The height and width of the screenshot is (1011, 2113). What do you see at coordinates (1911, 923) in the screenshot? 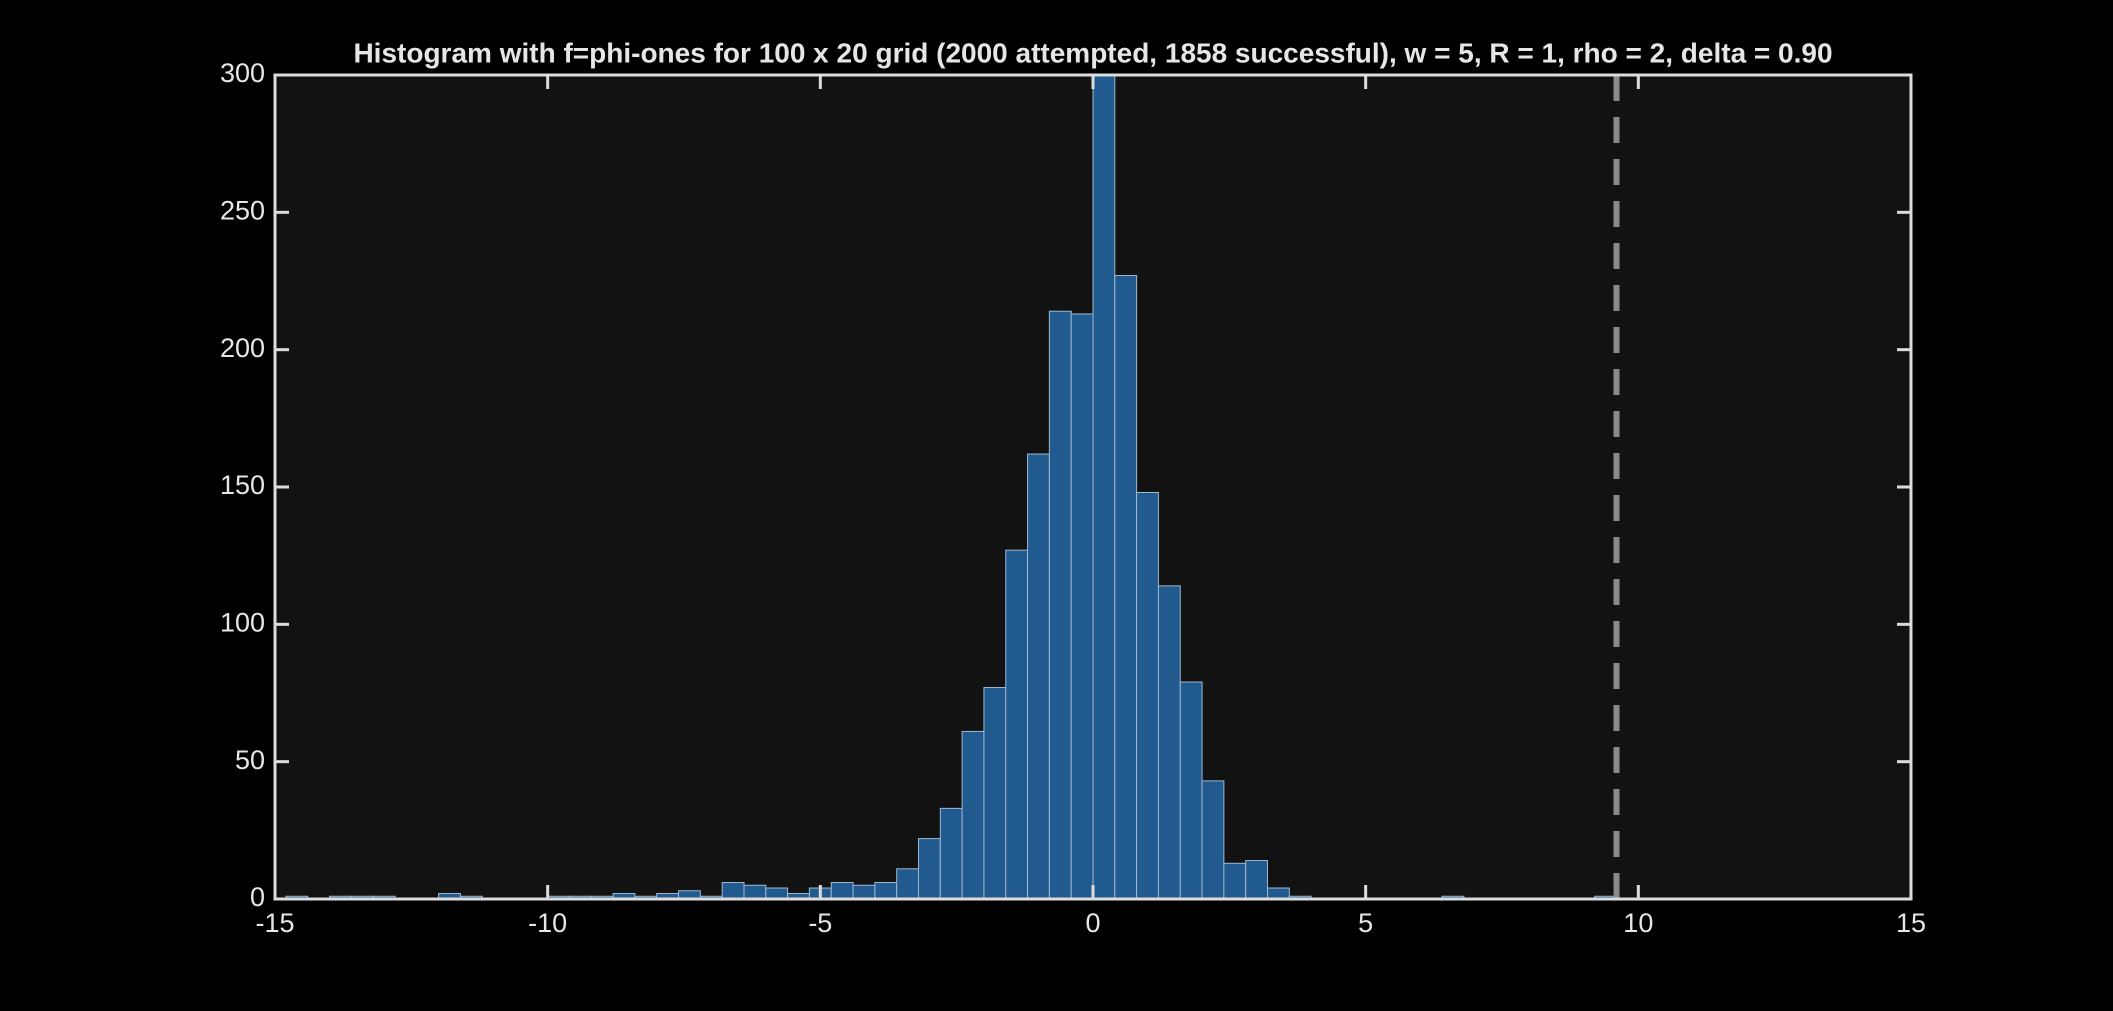
I see `x-tick-label: 15` at bounding box center [1911, 923].